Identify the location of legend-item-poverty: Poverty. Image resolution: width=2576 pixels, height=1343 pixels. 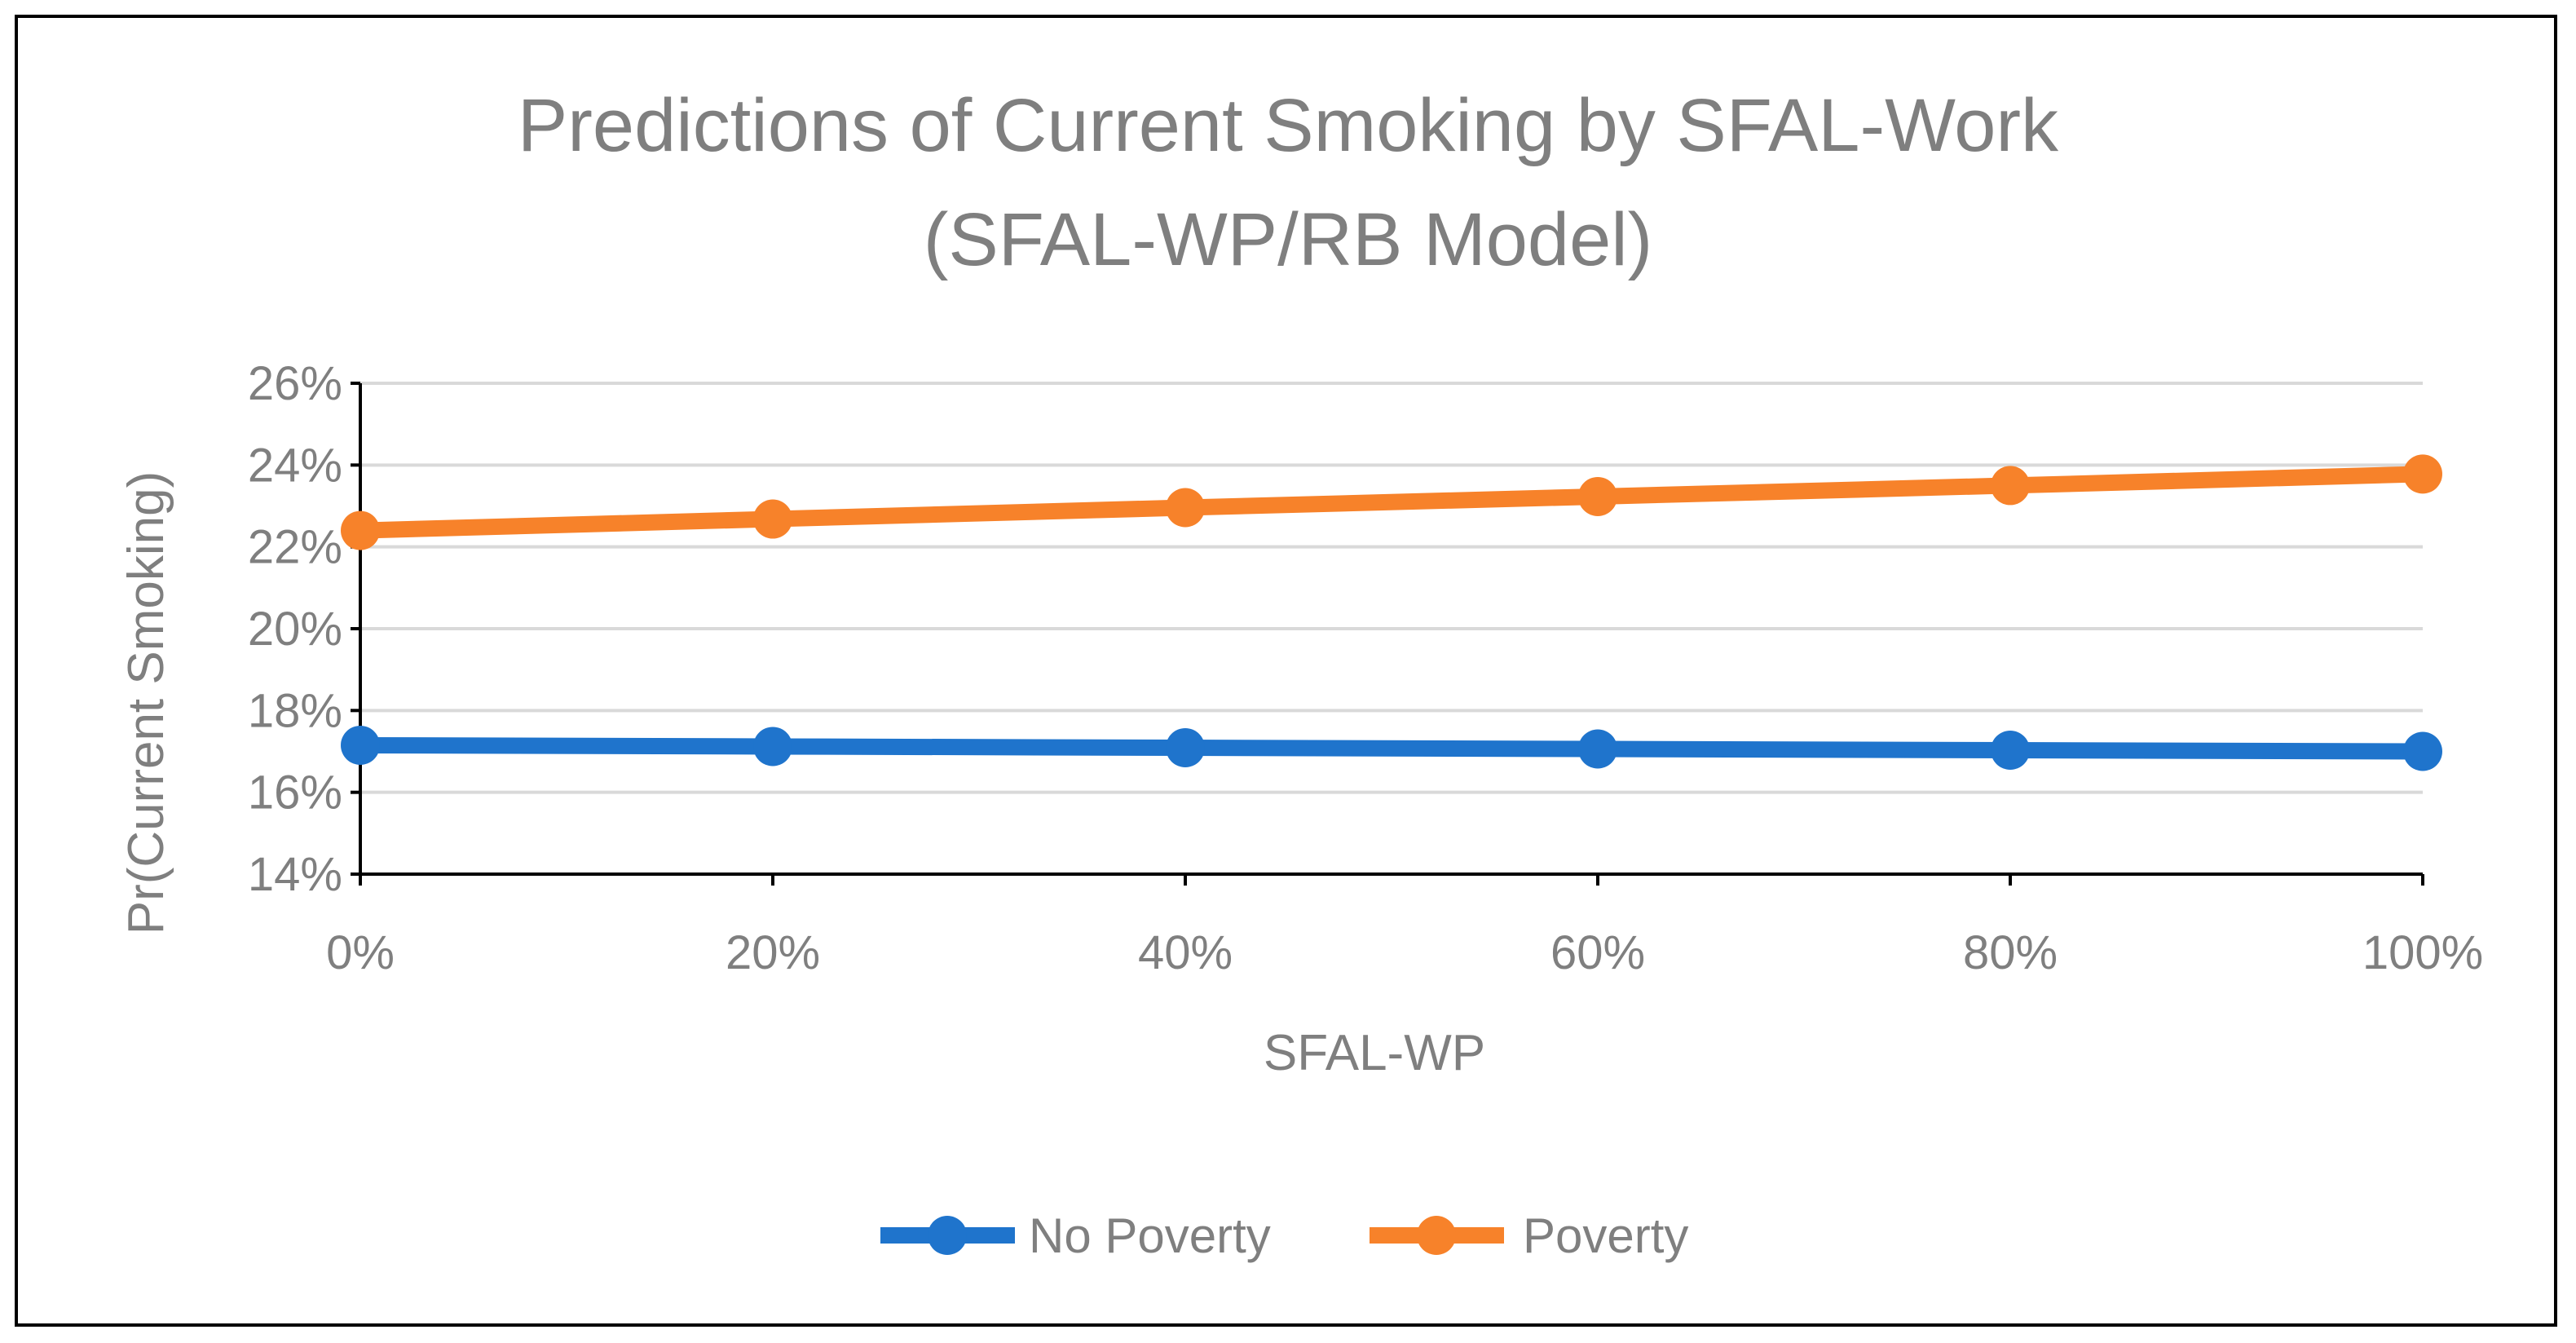
(1529, 1235).